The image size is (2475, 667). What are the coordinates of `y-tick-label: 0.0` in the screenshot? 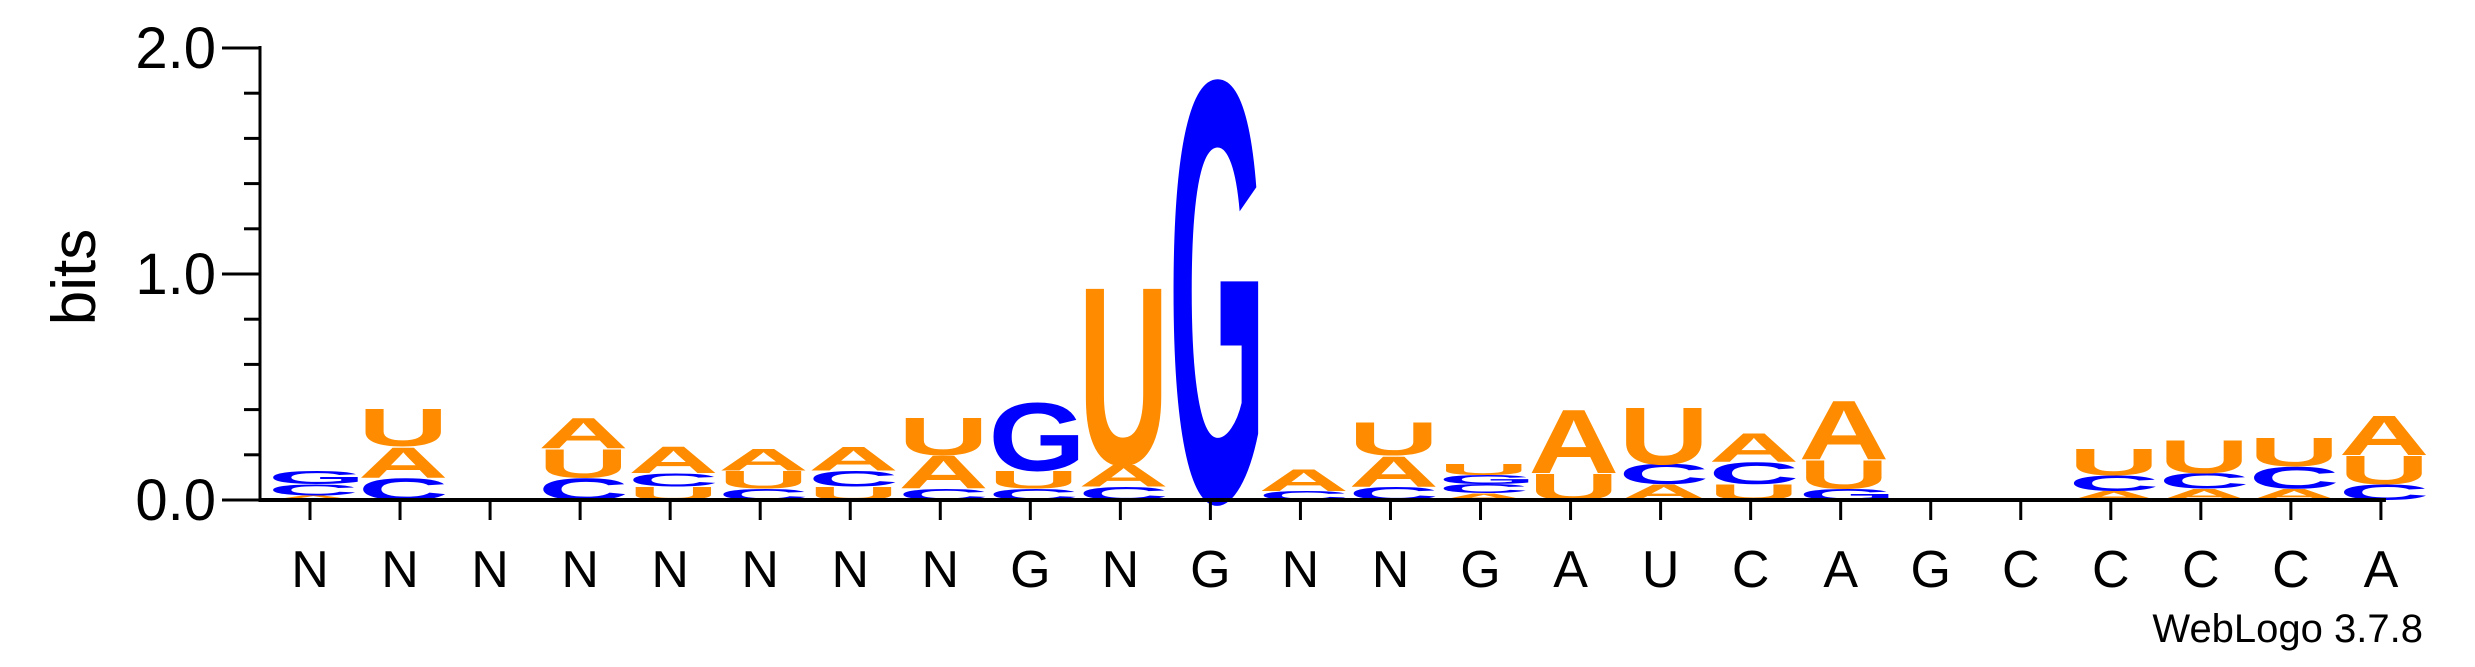 It's located at (175, 500).